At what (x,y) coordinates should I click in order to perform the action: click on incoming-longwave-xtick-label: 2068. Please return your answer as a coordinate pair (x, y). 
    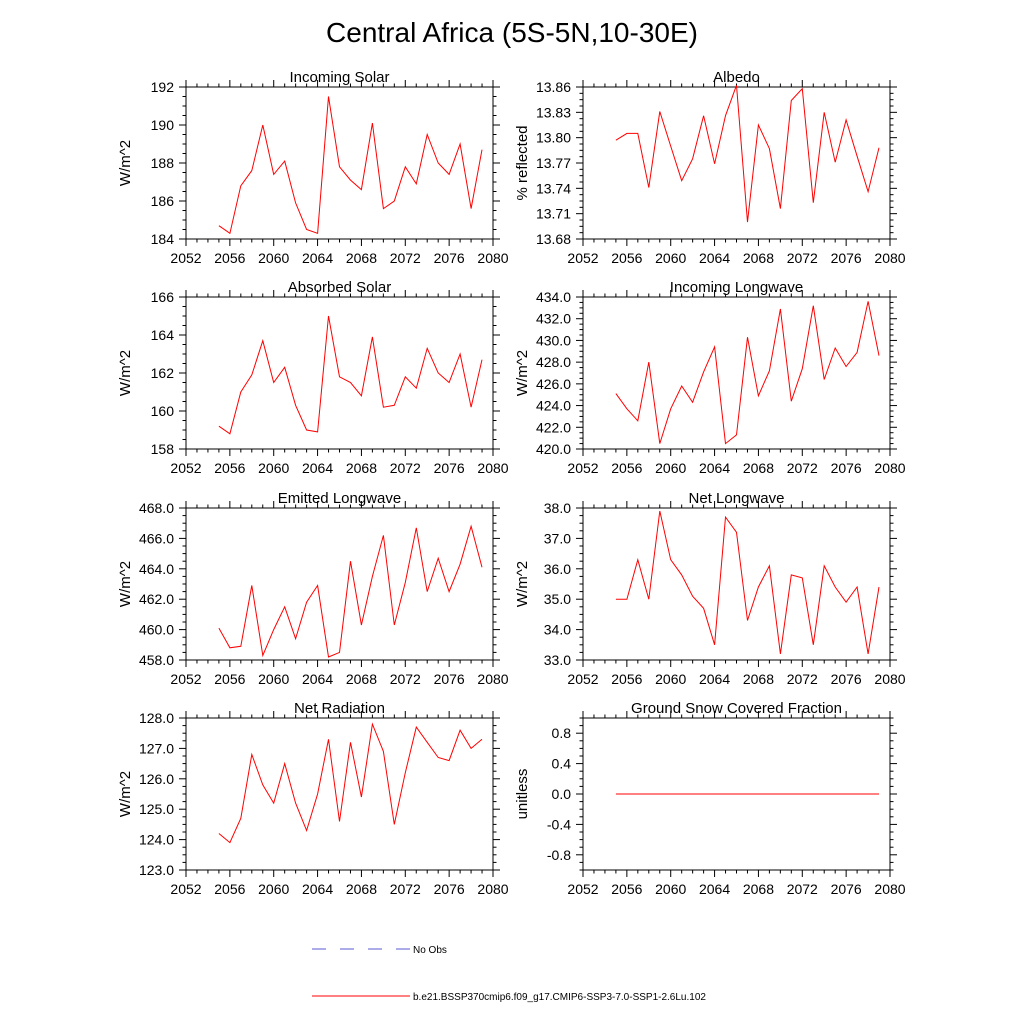
    Looking at the image, I should click on (758, 468).